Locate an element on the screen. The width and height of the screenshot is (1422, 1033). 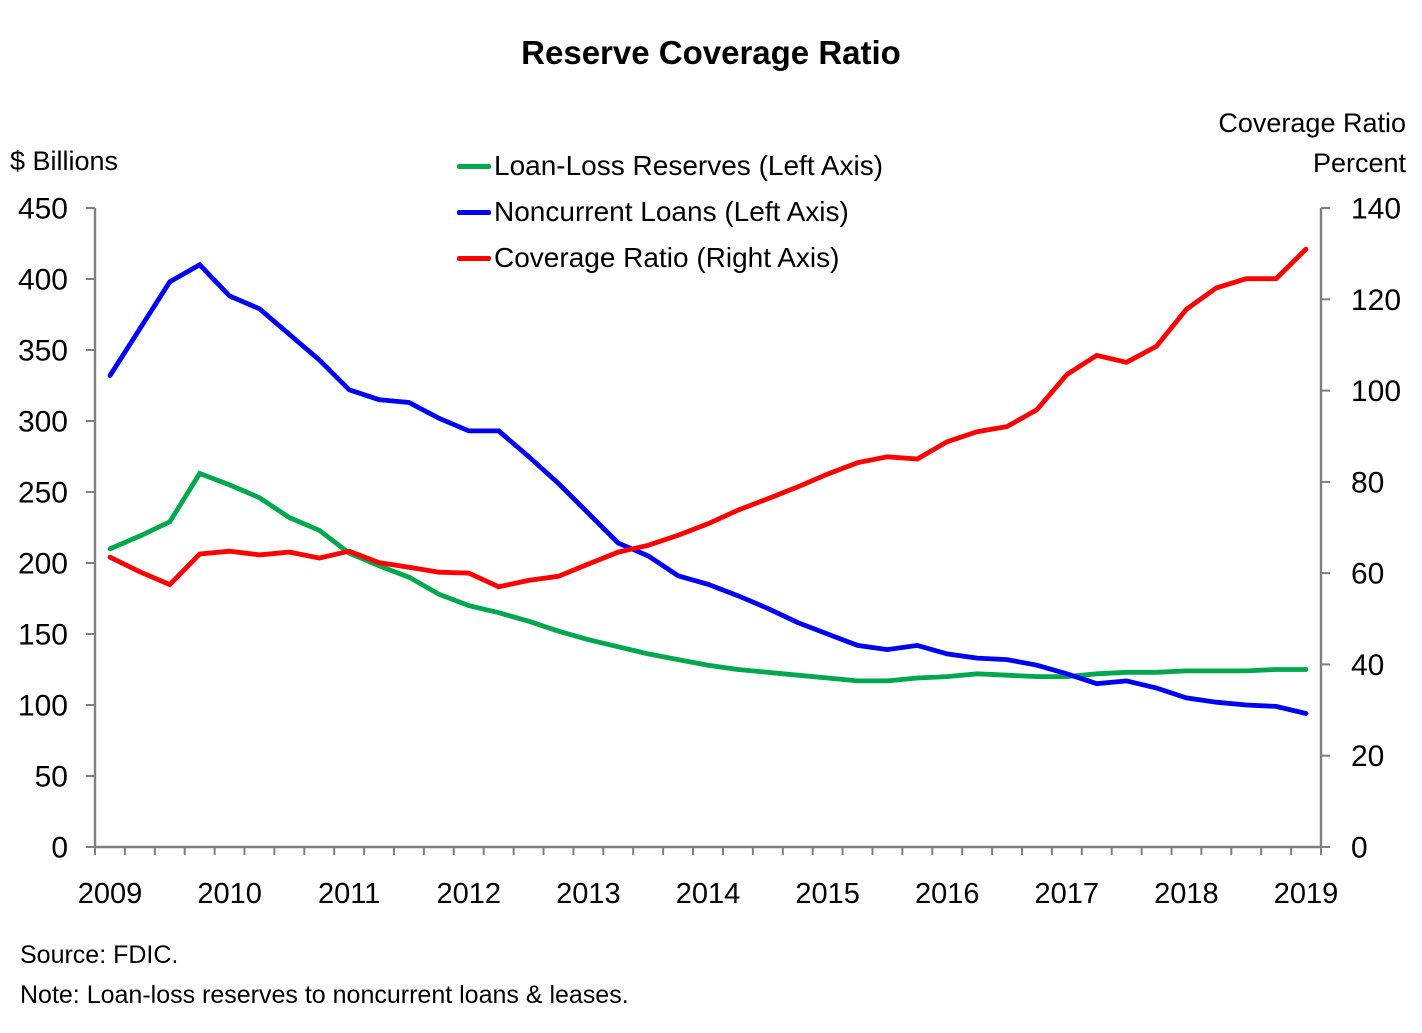
x-axis-year-label: 2011 is located at coordinates (349, 894).